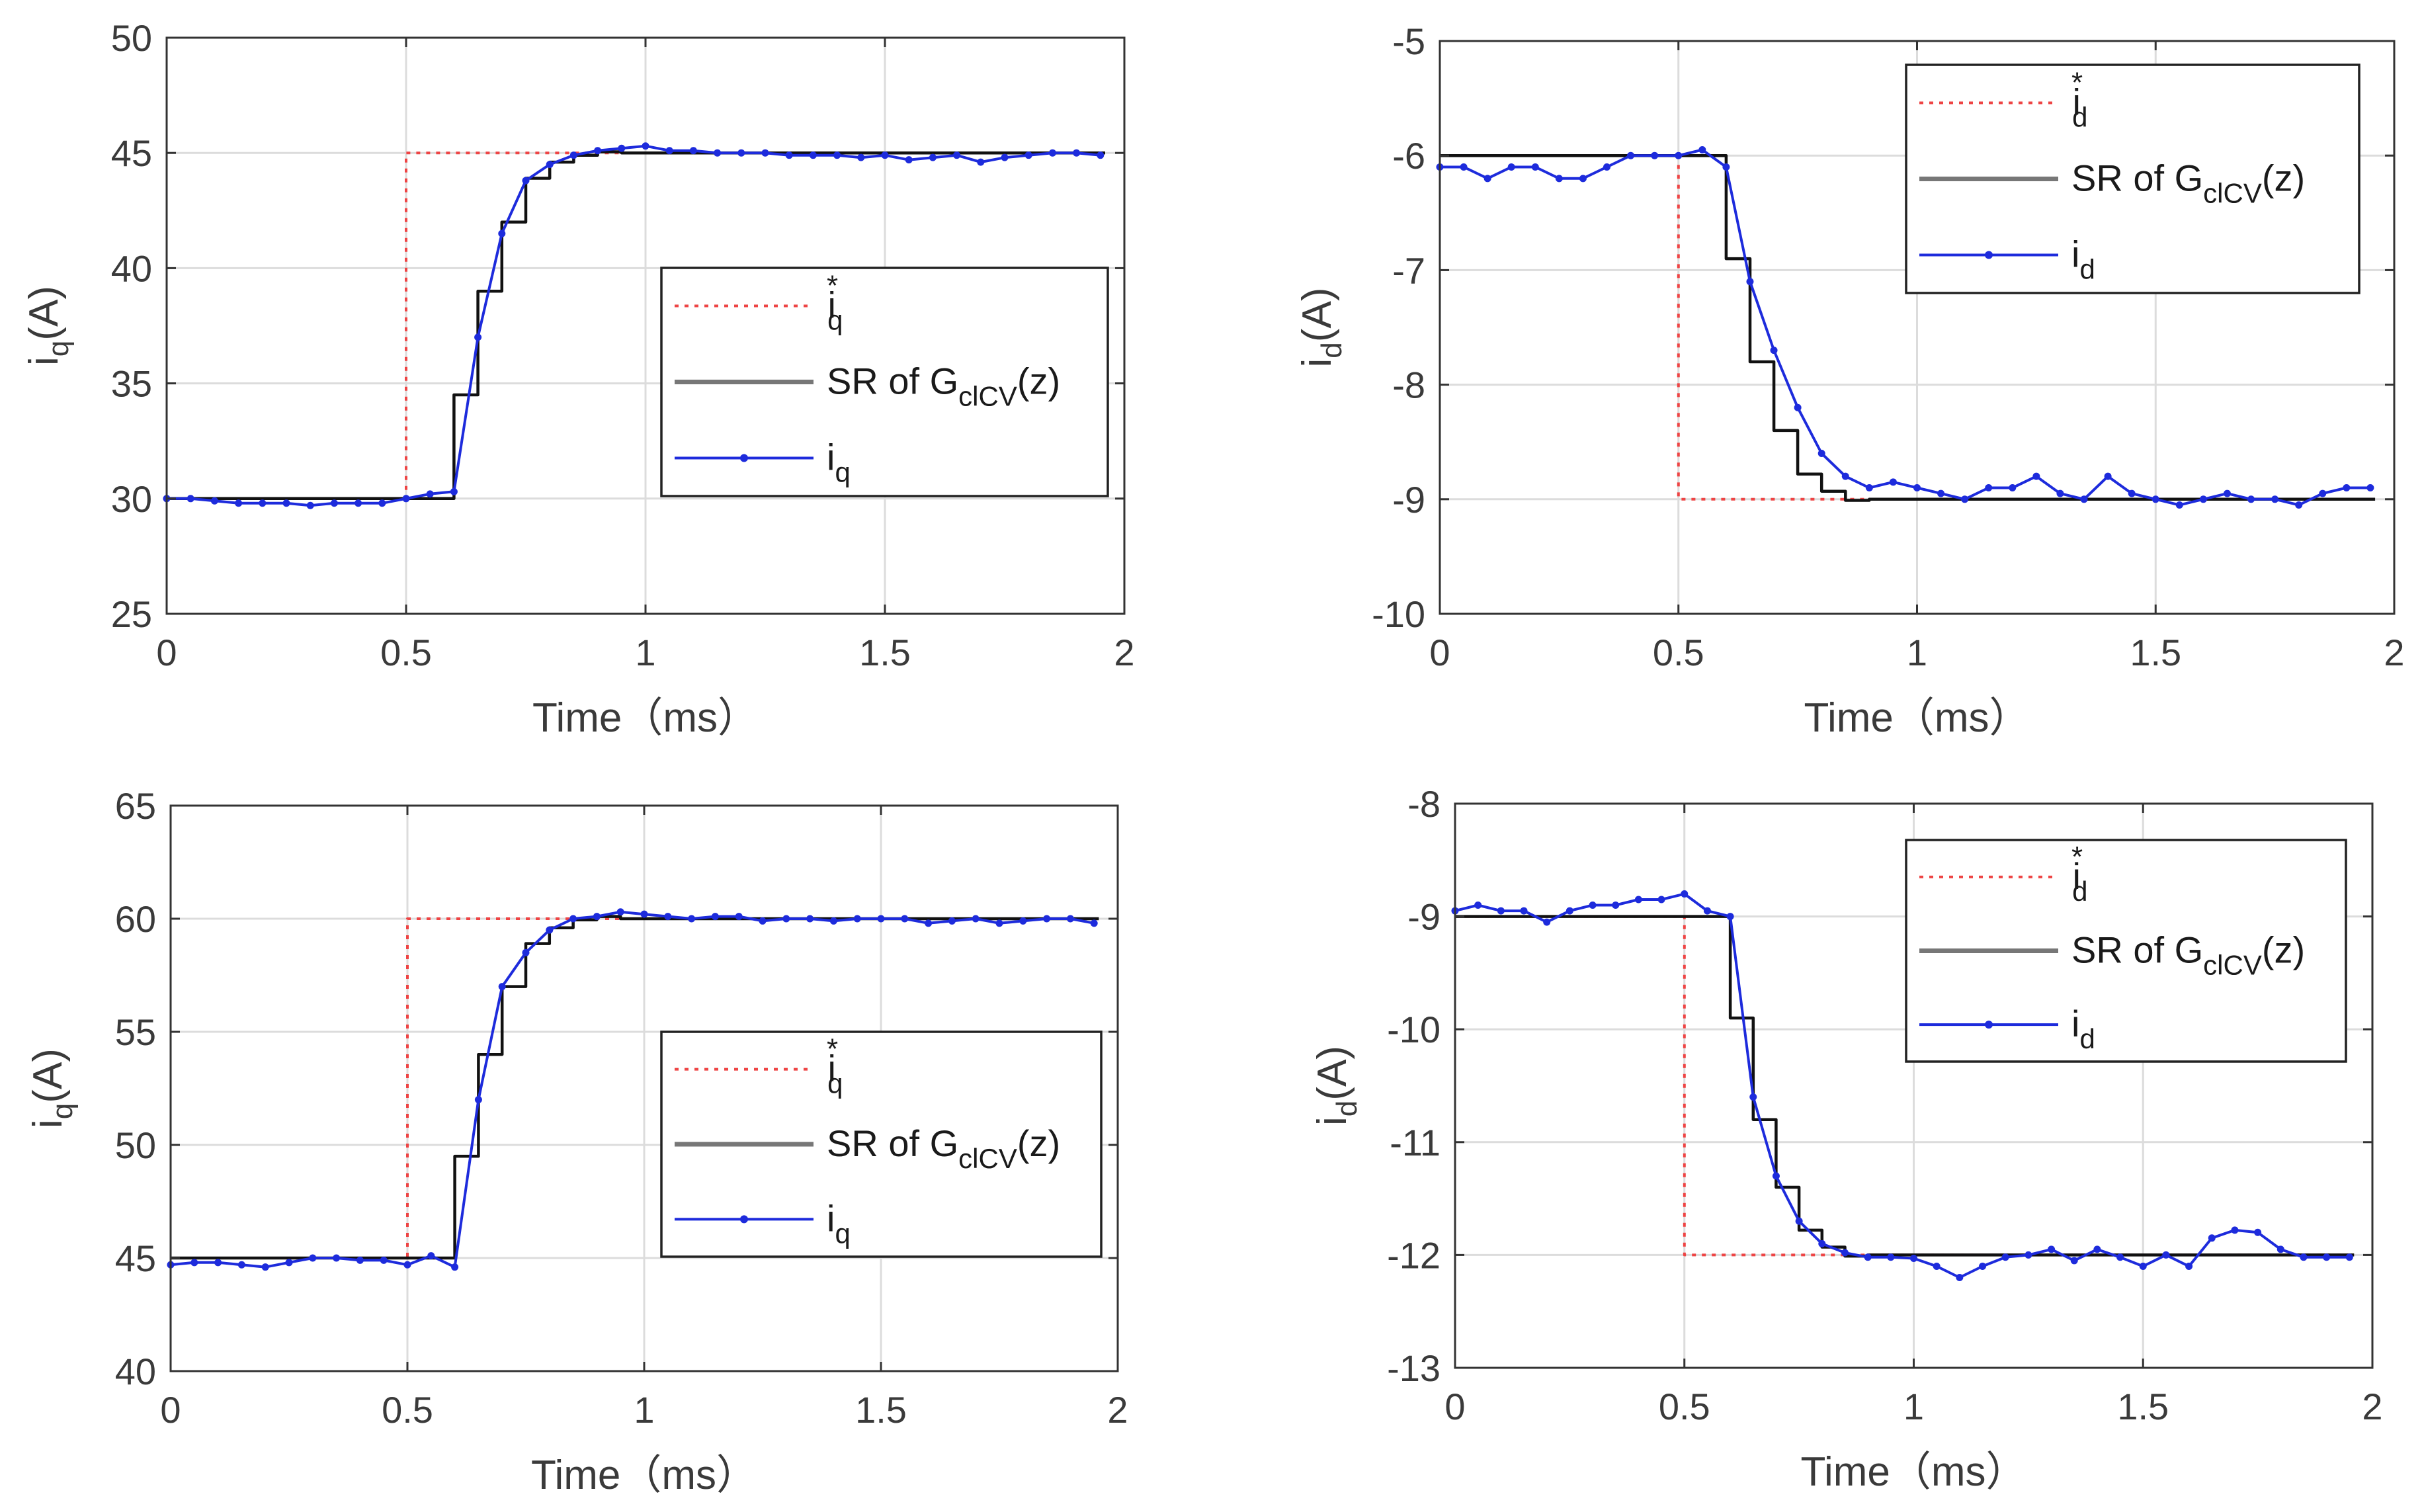 This screenshot has width=2422, height=1512. What do you see at coordinates (2083, 259) in the screenshot?
I see `legend-label: id` at bounding box center [2083, 259].